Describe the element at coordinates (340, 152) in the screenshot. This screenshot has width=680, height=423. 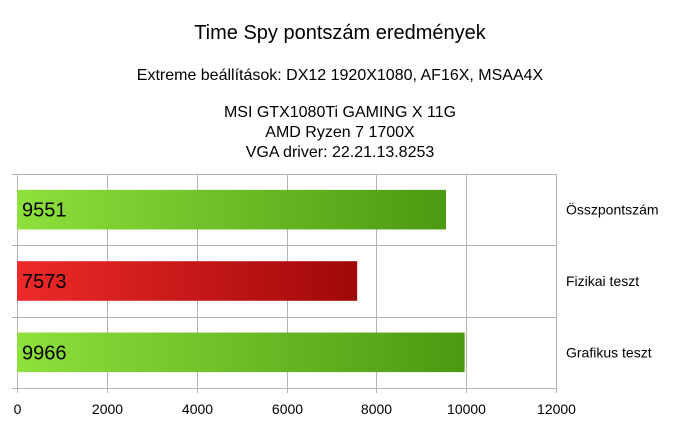
I see `info-driver: VGA driver: 22.21.13.8253` at that location.